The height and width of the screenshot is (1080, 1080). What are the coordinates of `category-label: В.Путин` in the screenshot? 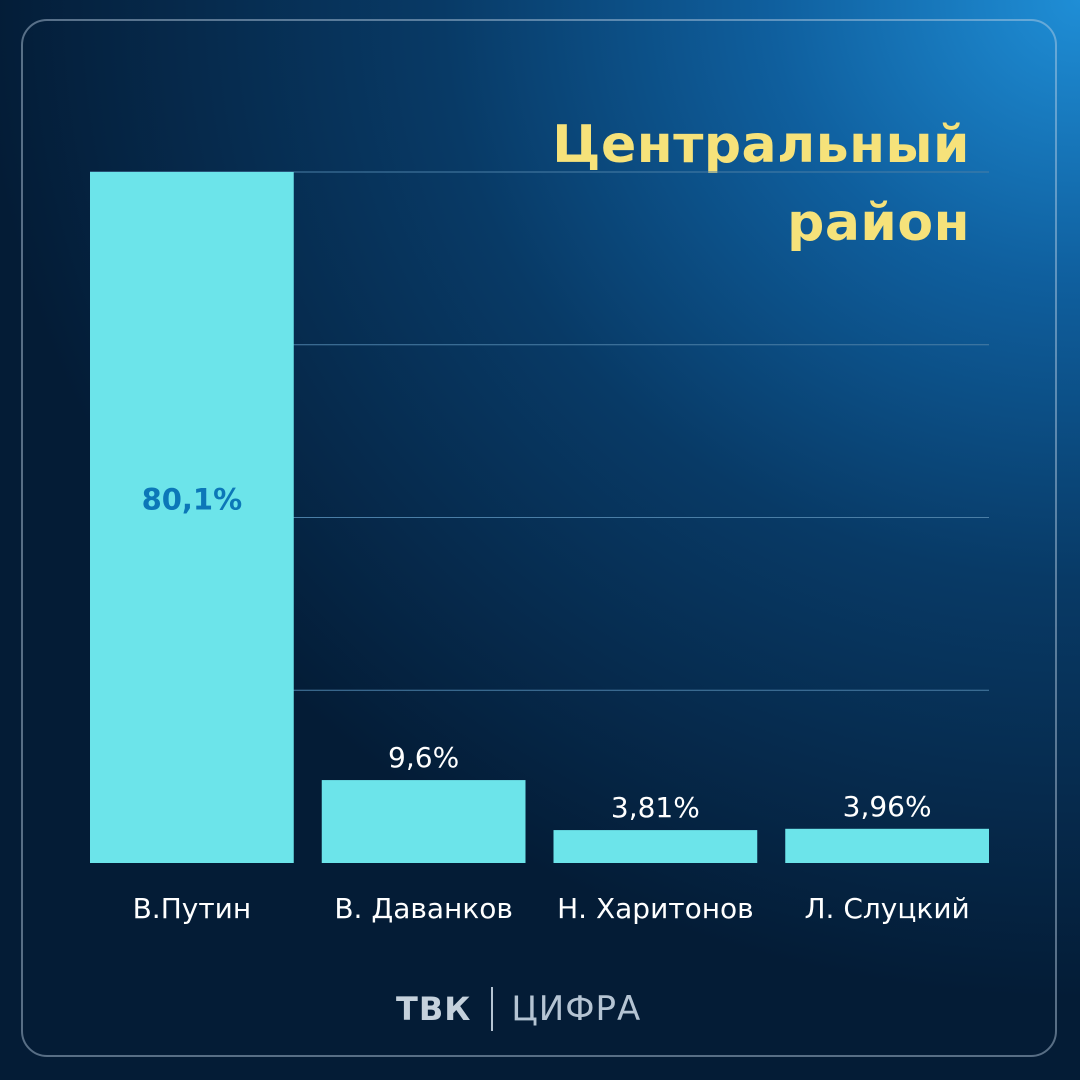 It's located at (192, 908).